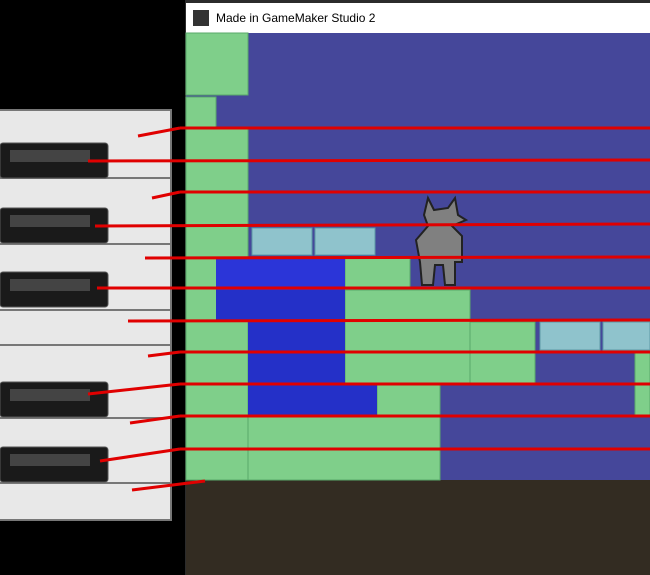 This screenshot has width=650, height=575. What do you see at coordinates (201, 18) in the screenshot?
I see `app-icon` at bounding box center [201, 18].